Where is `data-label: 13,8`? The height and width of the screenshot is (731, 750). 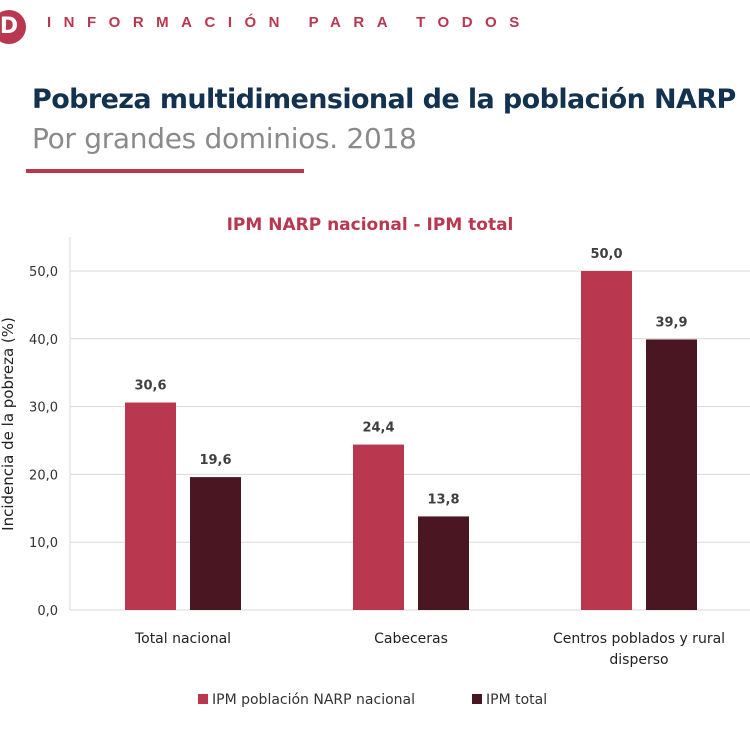
data-label: 13,8 is located at coordinates (443, 499).